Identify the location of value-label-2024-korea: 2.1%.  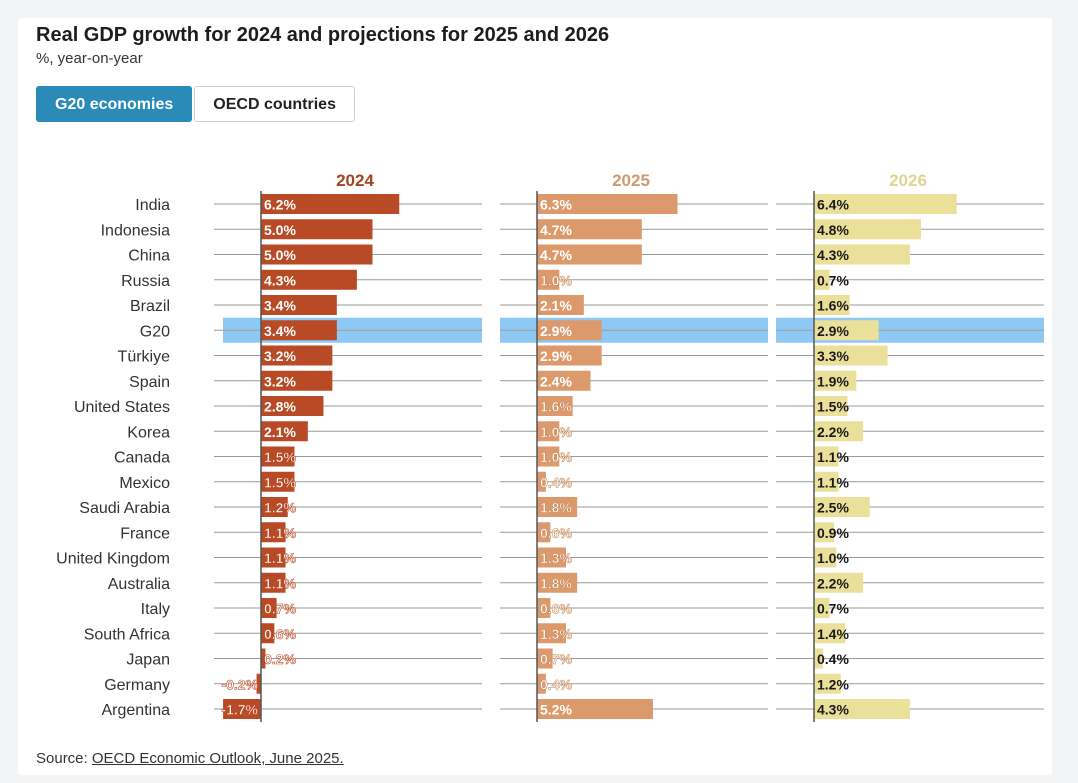
(280, 432).